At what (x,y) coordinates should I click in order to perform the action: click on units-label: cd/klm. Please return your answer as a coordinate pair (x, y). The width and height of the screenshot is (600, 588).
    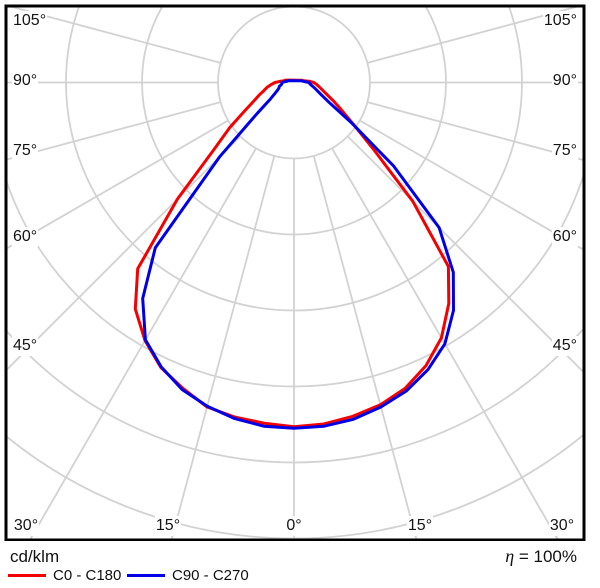
    Looking at the image, I should click on (35, 556).